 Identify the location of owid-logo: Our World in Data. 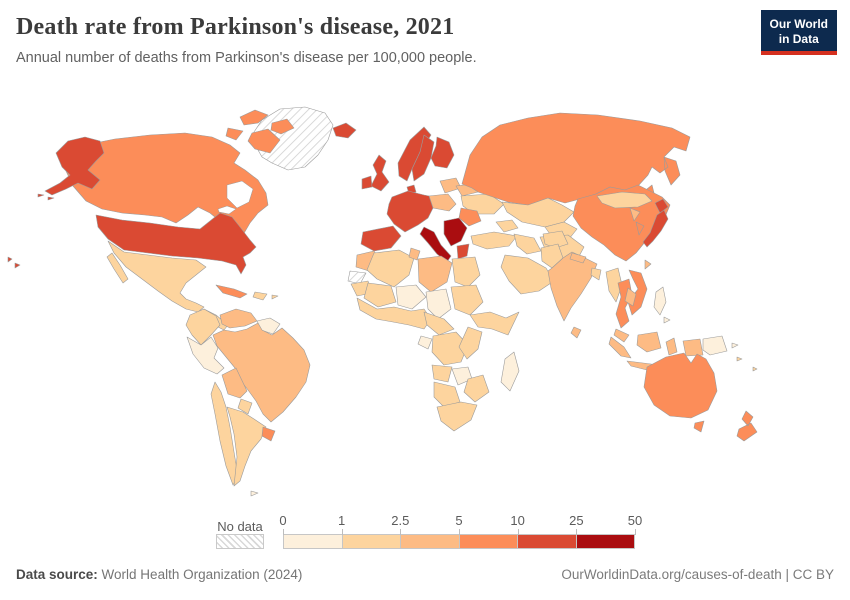
(798, 33).